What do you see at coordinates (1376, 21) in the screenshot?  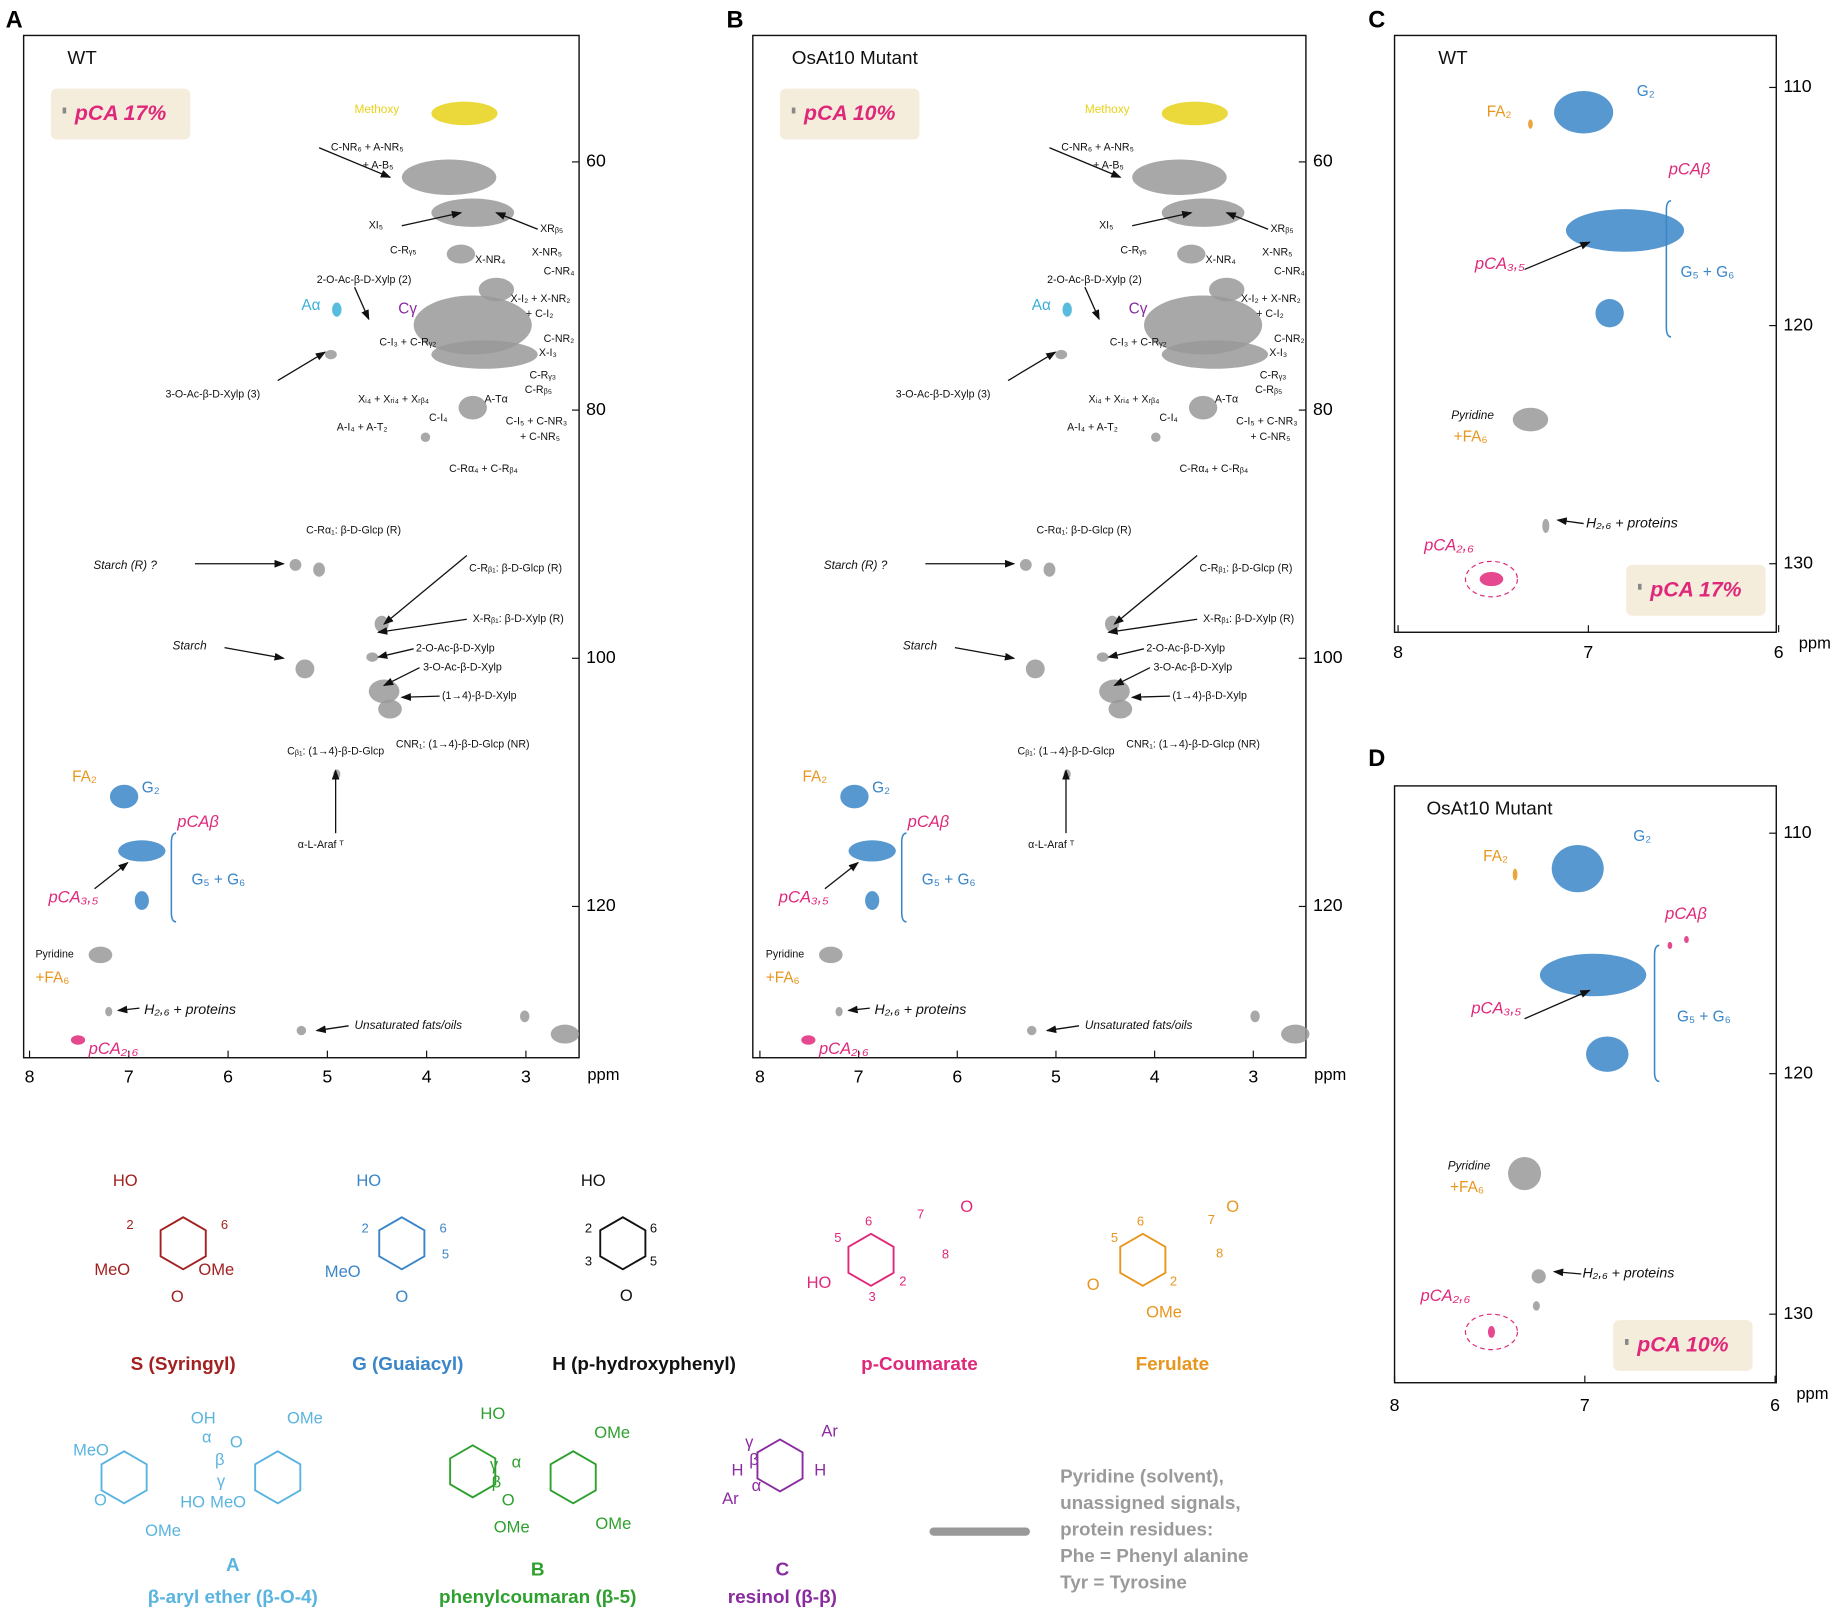 I see `panel-letter: C` at bounding box center [1376, 21].